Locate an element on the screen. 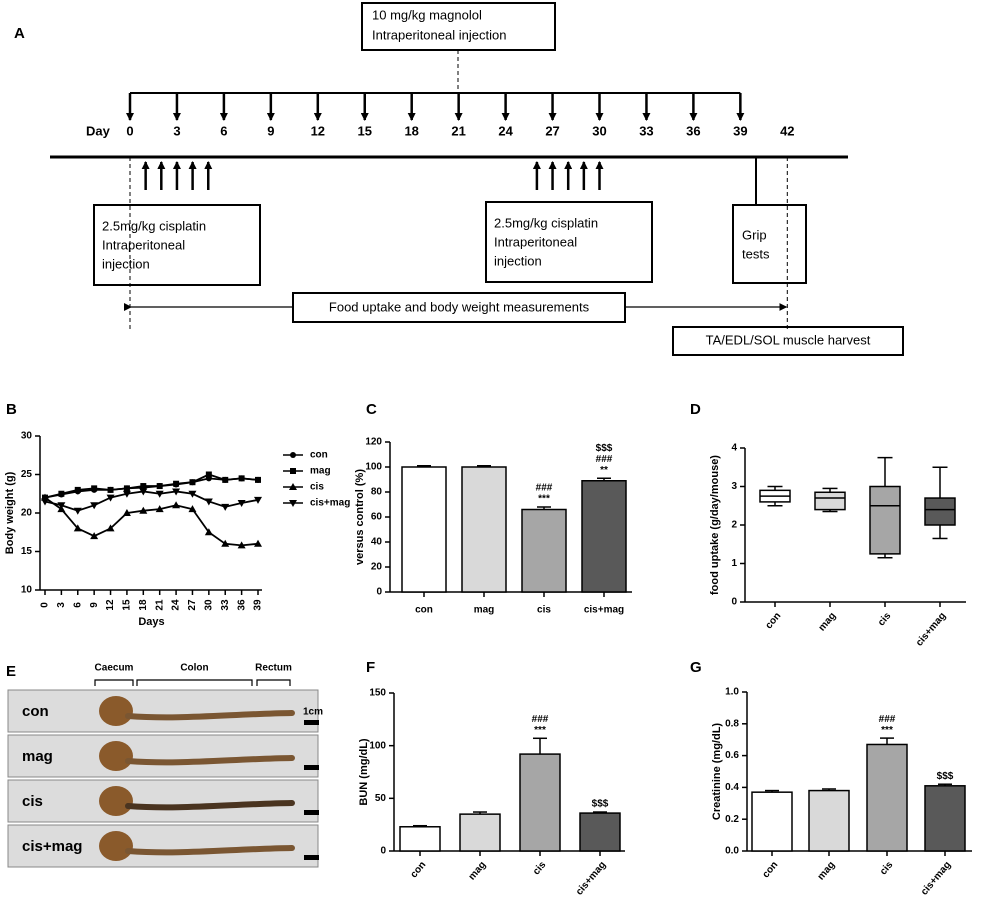  y-tick-label: 0.6 is located at coordinates (732, 755).